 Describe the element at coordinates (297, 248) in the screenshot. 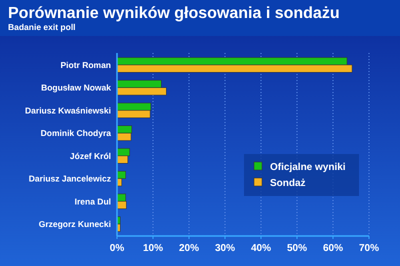

I see `x-tick-label: 50%` at that location.